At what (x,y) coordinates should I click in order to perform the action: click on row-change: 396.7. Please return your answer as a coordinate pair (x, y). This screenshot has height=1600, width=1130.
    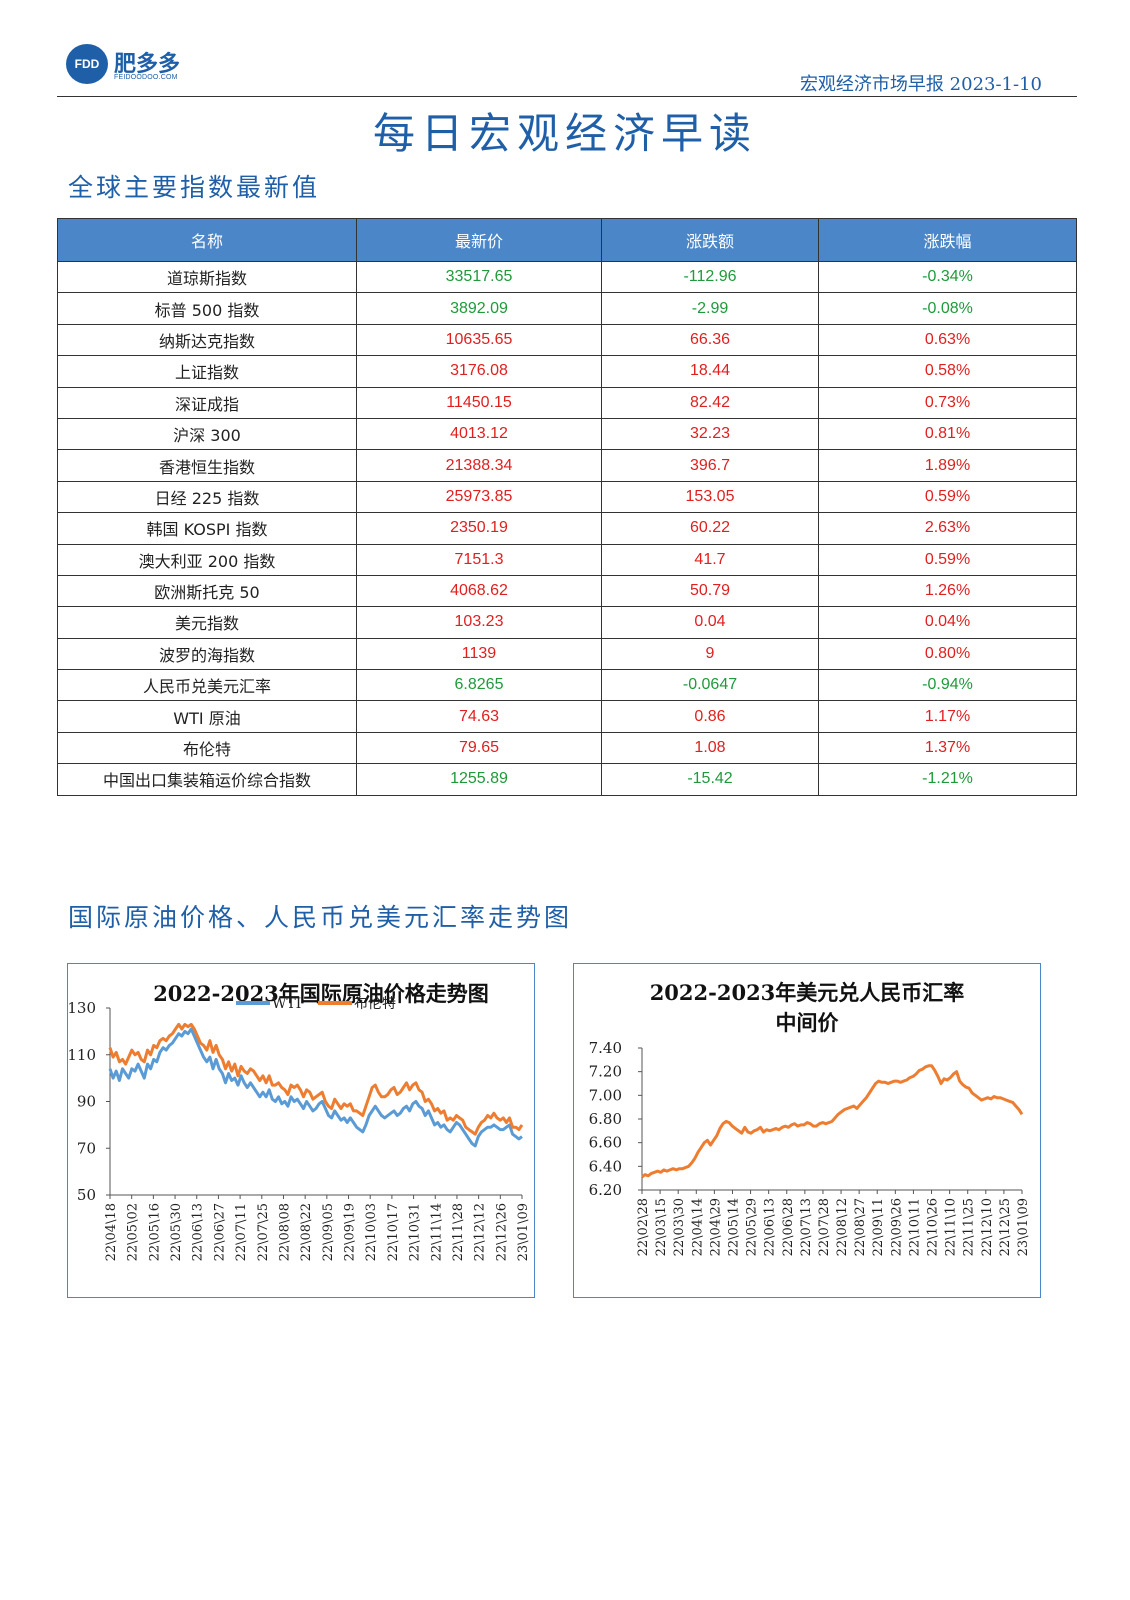
    Looking at the image, I should click on (710, 465).